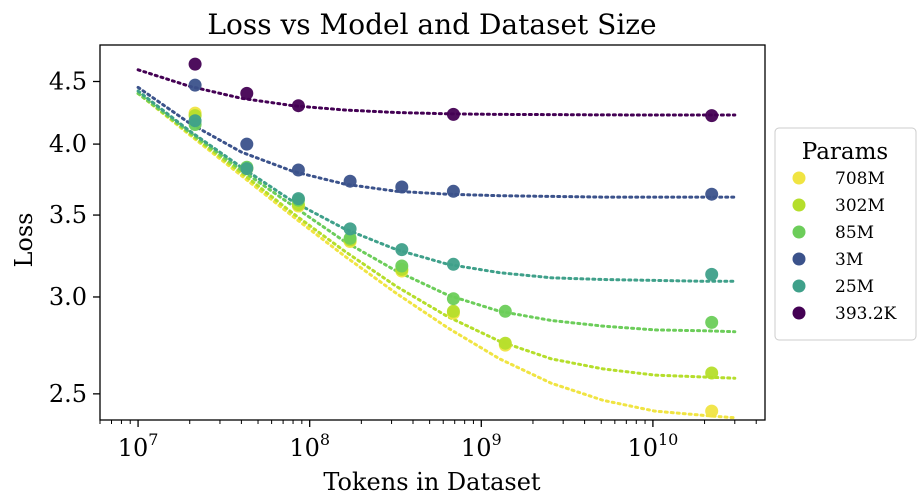  I want to click on legend-label-0: 708M, so click(860, 179).